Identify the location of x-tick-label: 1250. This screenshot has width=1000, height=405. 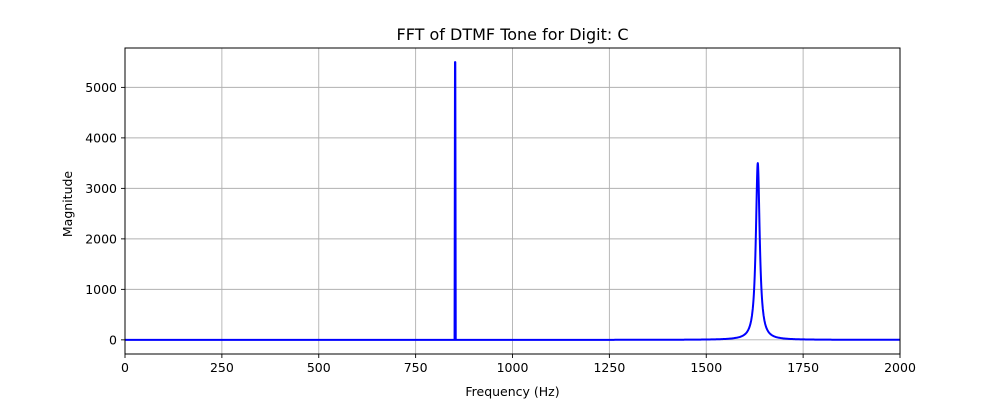
(609, 367).